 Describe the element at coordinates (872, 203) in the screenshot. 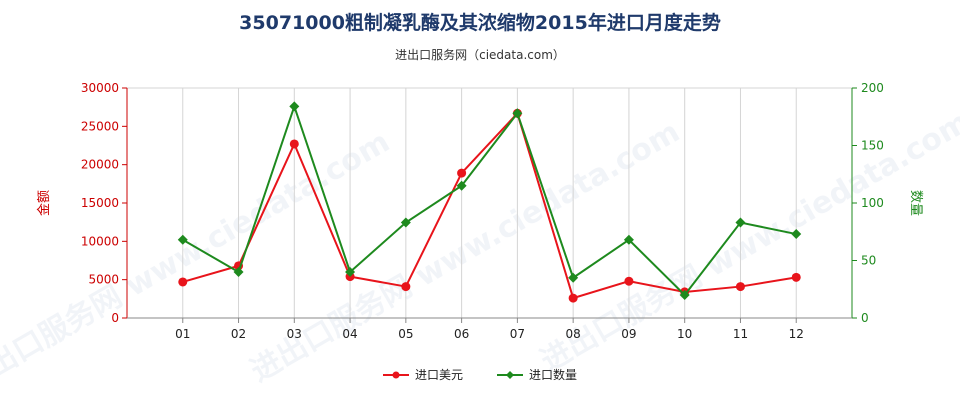

I see `right-tick-label: 100` at that location.